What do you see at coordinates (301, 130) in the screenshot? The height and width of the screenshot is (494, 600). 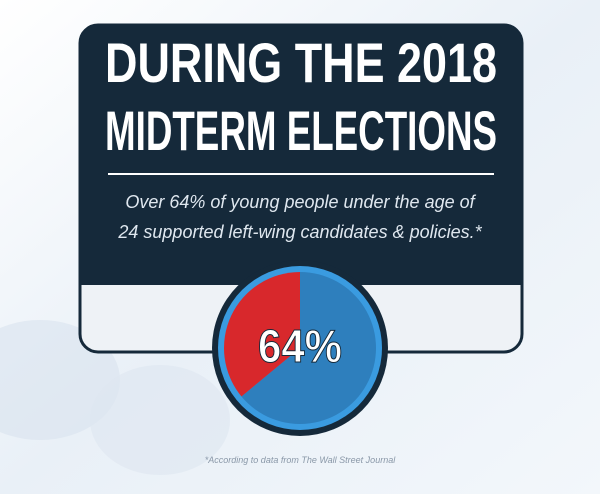 I see `title-line: MIDTERM ELECTIONS` at bounding box center [301, 130].